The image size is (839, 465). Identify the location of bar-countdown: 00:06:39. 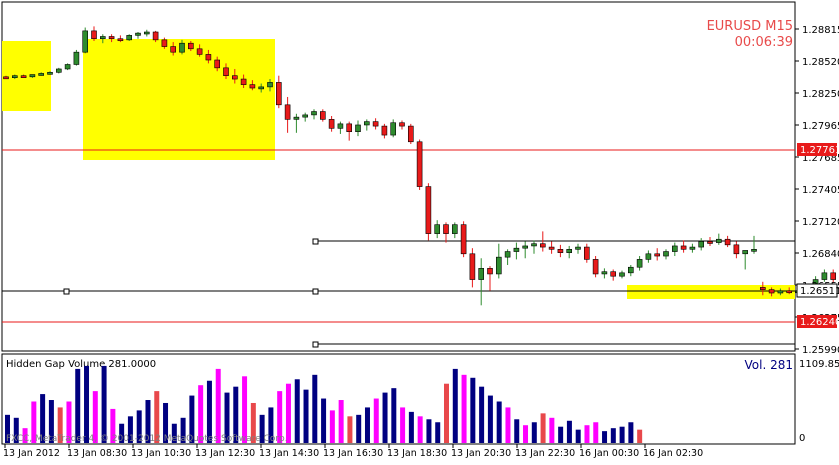
(764, 42).